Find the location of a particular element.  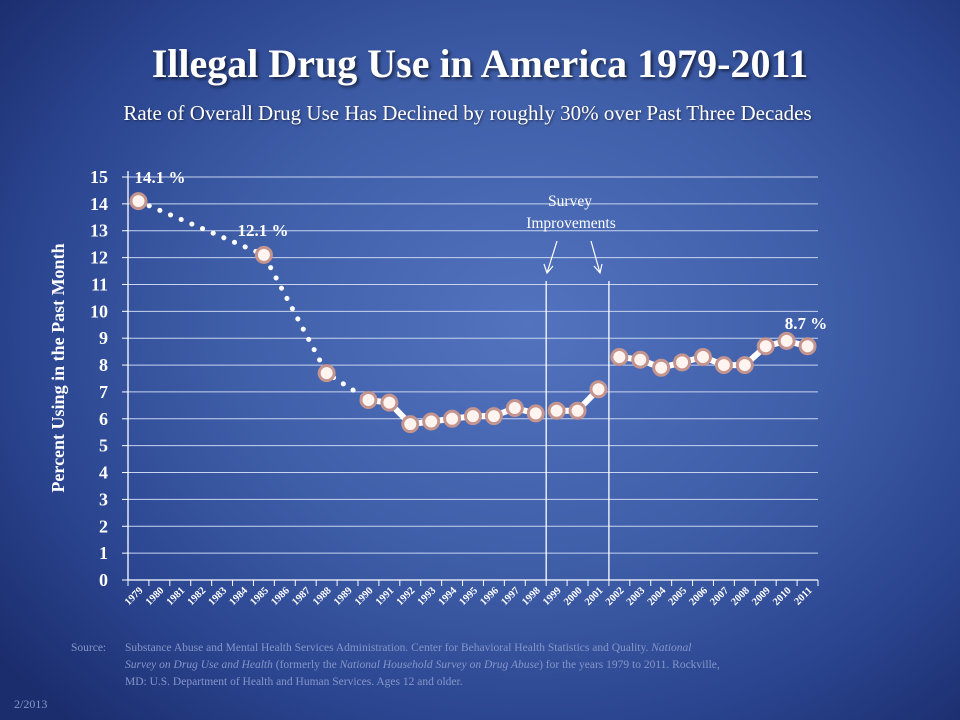

data-label: 14.1 % is located at coordinates (160, 177).